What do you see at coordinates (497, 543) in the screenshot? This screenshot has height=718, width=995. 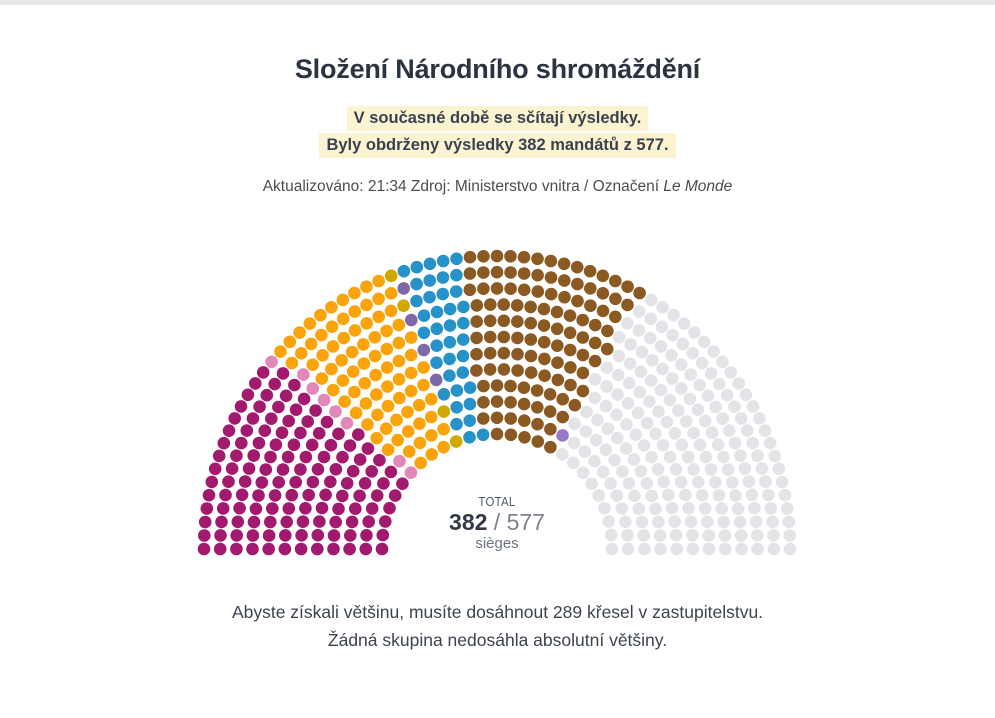 I see `seats-unit: sièges` at bounding box center [497, 543].